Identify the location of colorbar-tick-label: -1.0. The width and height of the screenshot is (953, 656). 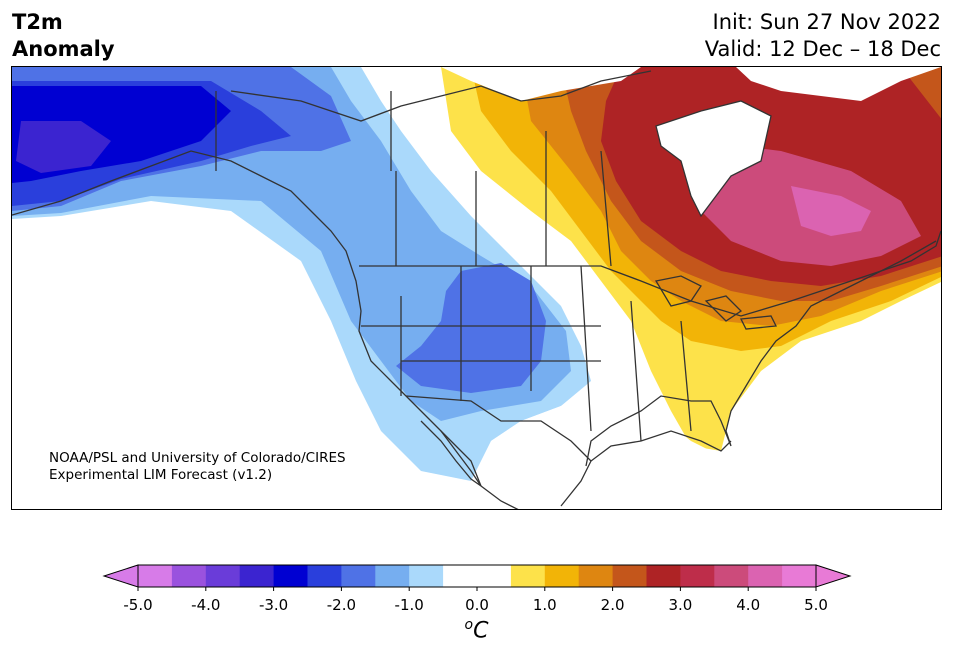
(409, 605).